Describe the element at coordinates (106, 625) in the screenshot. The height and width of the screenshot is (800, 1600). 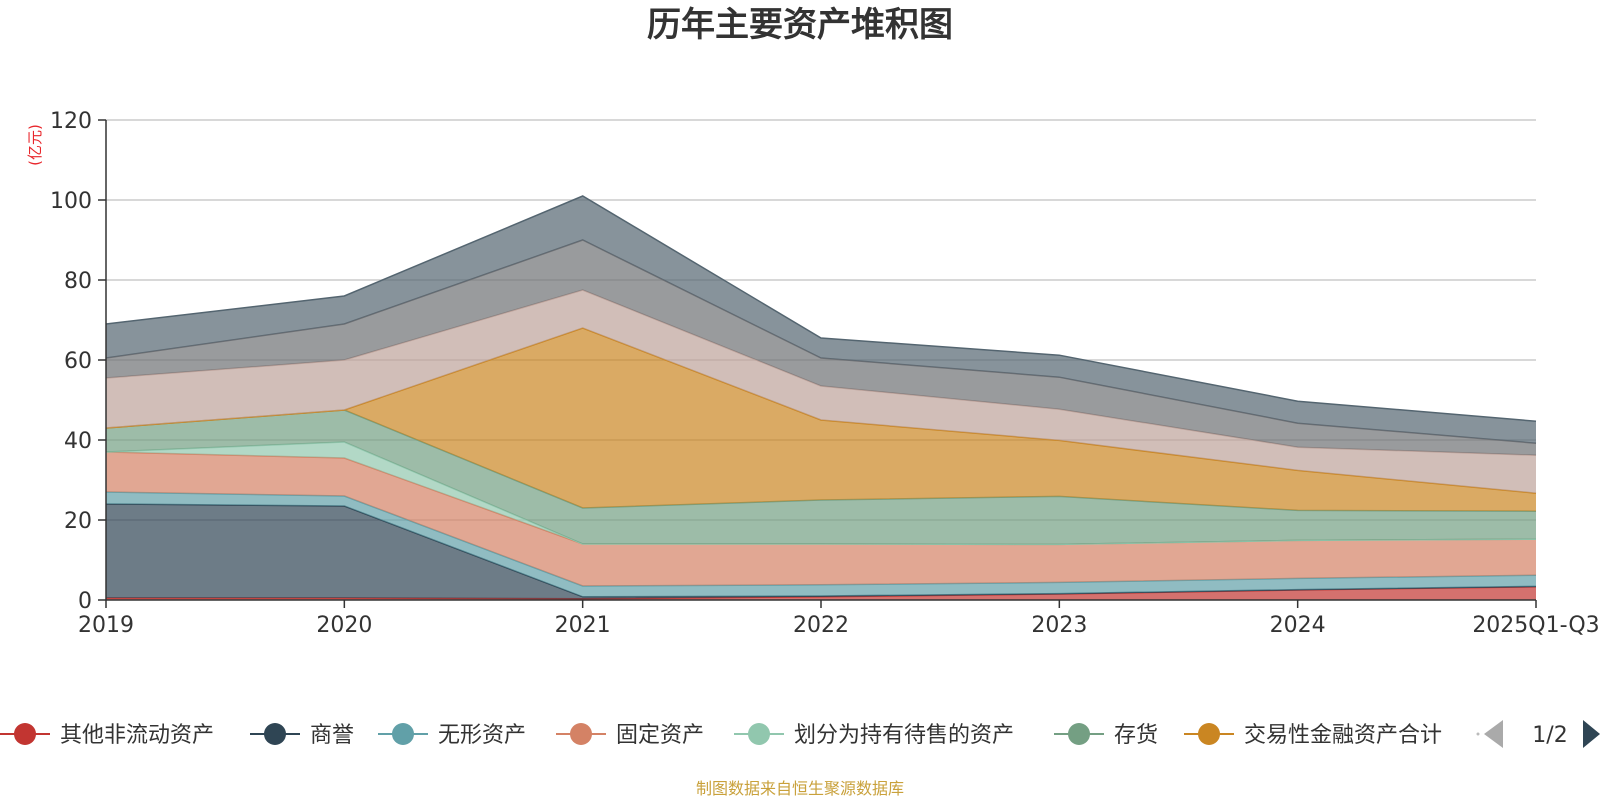
I see `x-tick-label: 2019` at that location.